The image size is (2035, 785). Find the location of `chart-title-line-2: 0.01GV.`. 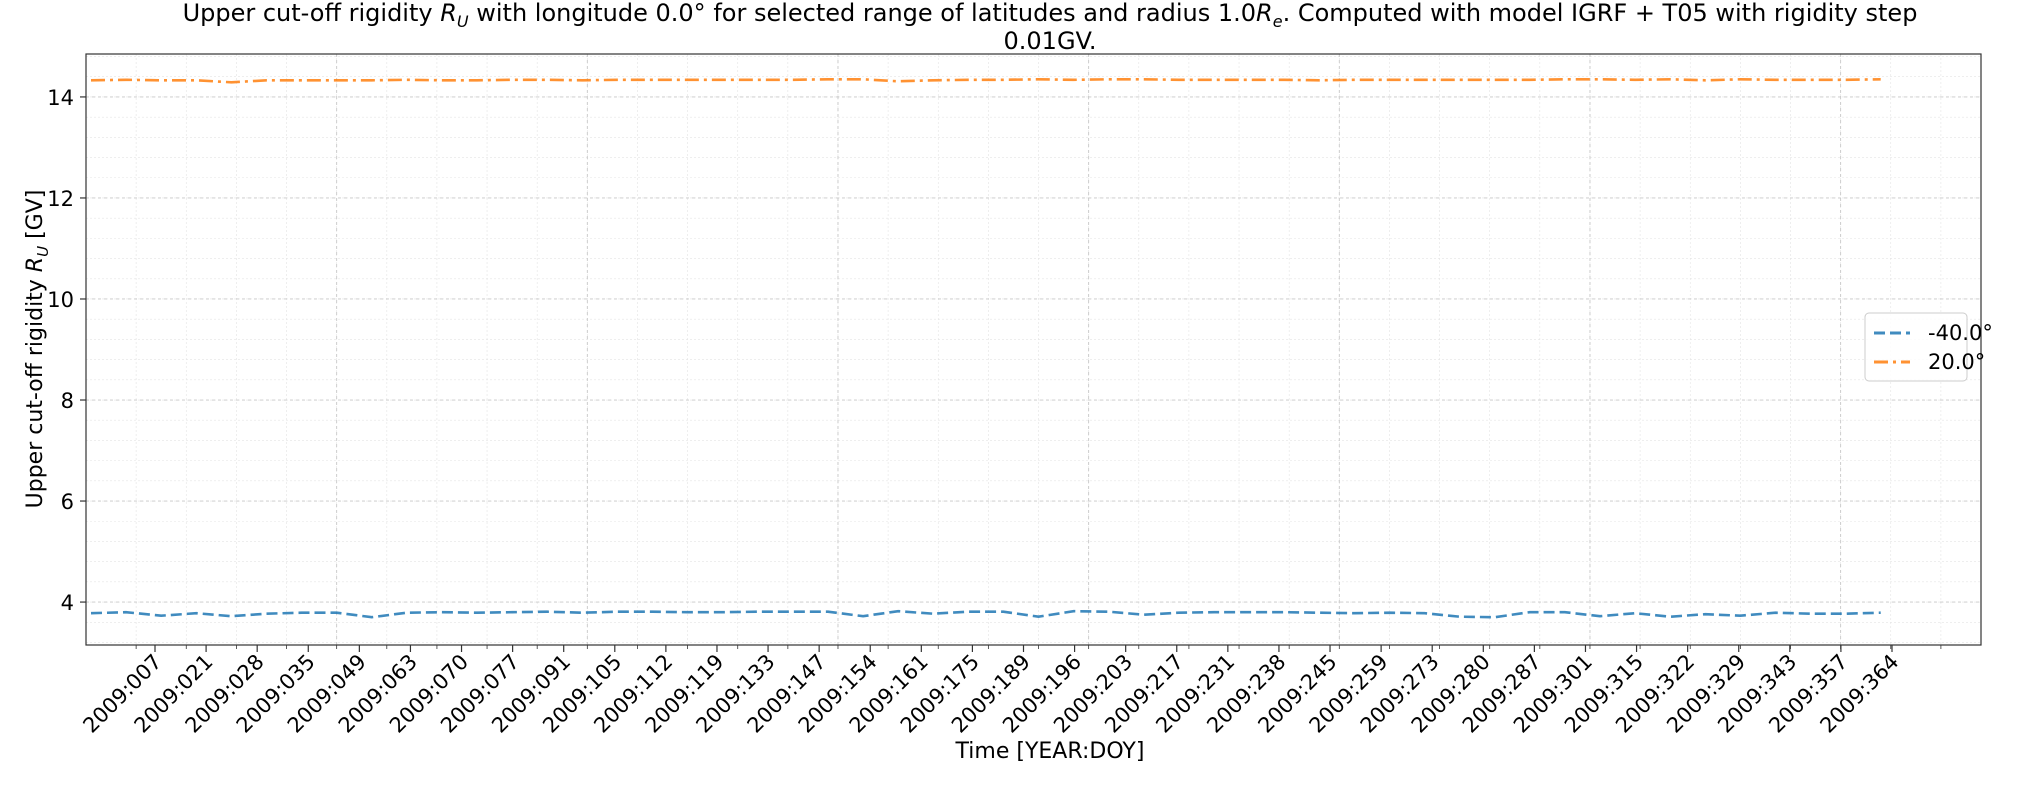

chart-title-line-2: 0.01GV. is located at coordinates (1050, 41).